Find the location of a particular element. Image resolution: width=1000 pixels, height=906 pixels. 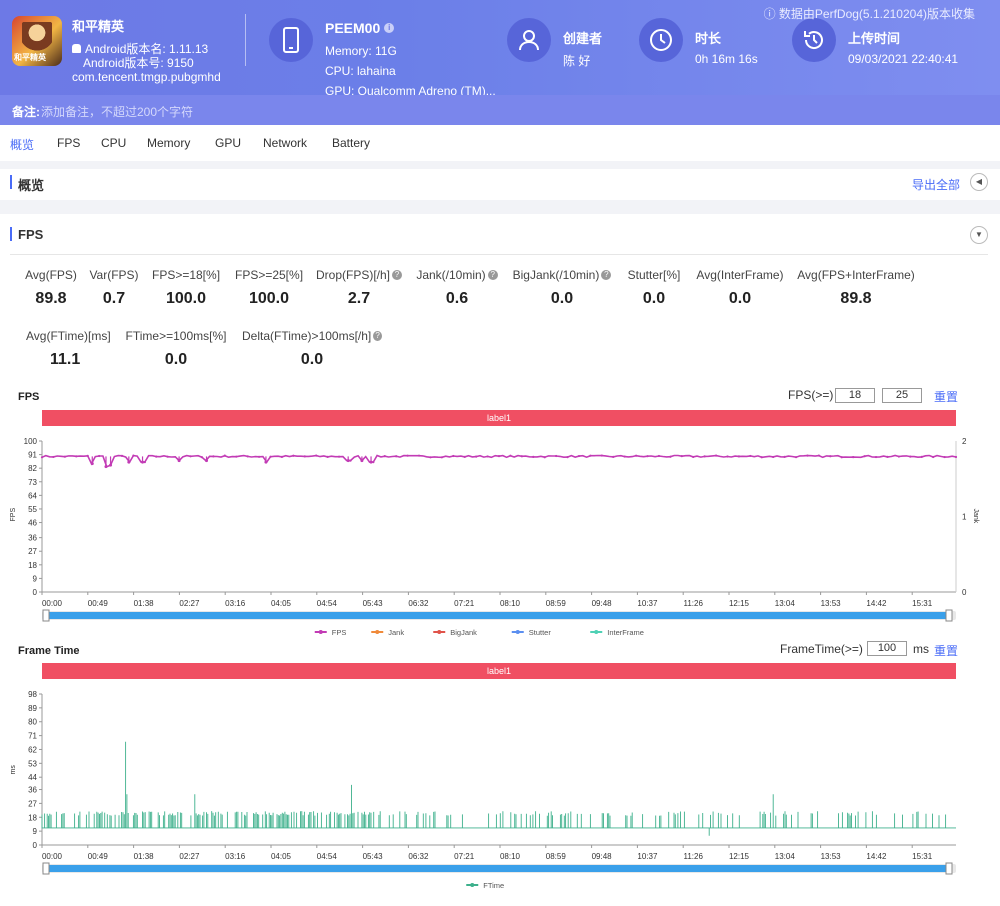

stat-avg-ftime: Avg(FTime)[ms] 11.1 is located at coordinates (68, 349).